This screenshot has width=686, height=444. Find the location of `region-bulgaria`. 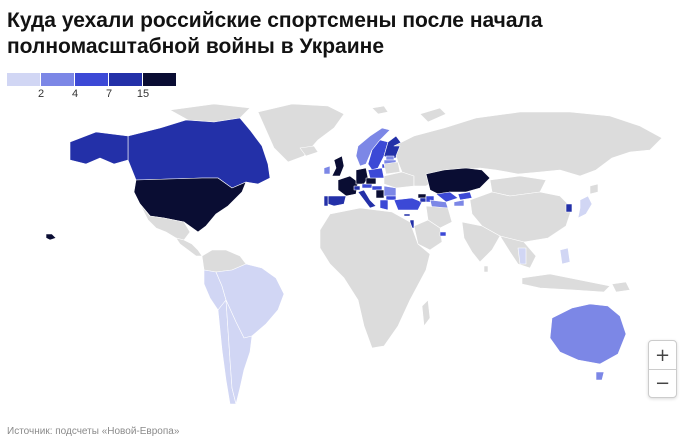

region-bulgaria is located at coordinates (391, 198).